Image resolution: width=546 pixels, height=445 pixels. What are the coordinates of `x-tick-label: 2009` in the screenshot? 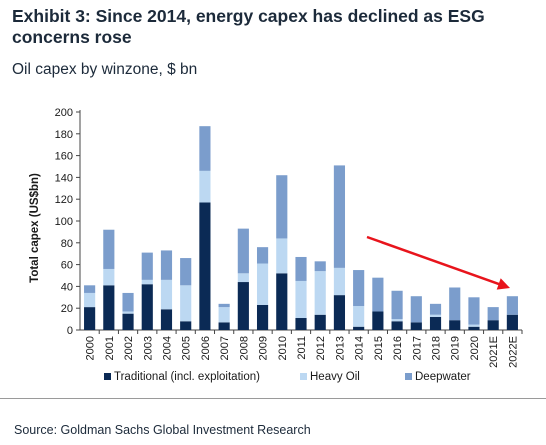 It's located at (264, 348).